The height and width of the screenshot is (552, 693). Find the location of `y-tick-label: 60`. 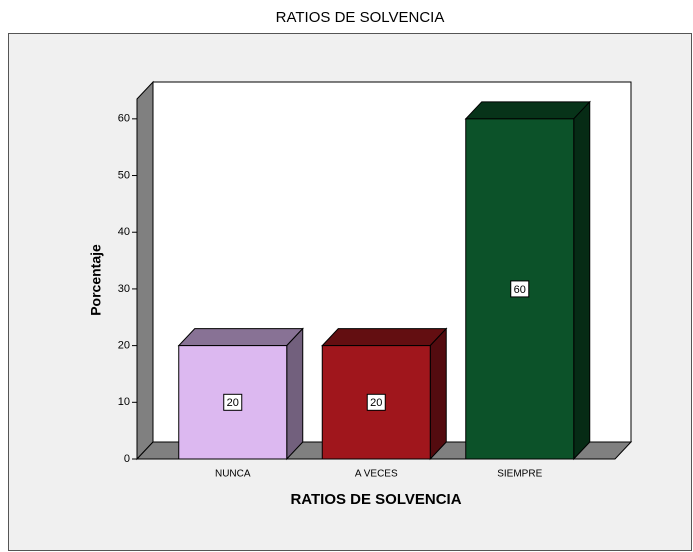

y-tick-label: 60 is located at coordinates (124, 119).